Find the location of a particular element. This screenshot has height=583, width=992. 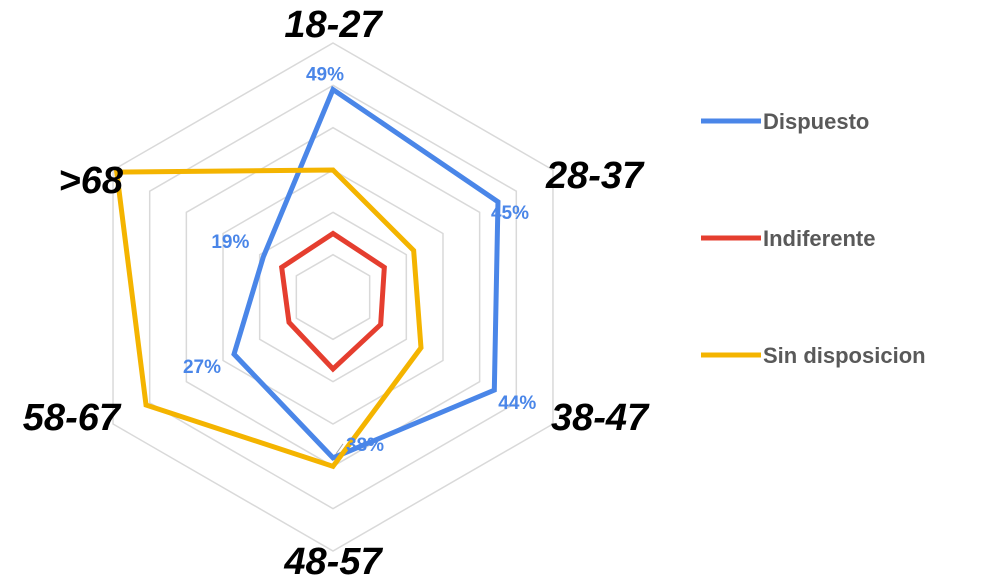

category-label-18-27: 18-27 is located at coordinates (333, 25).